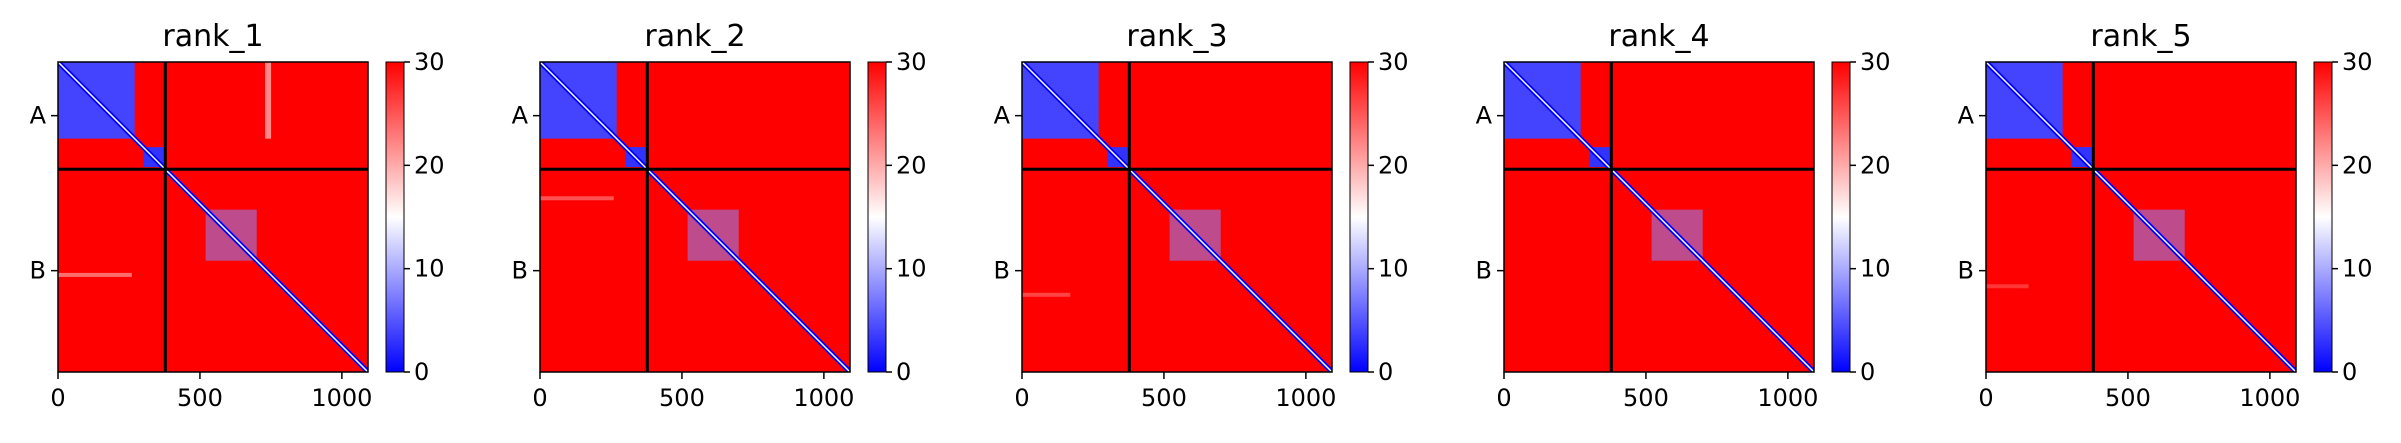  What do you see at coordinates (2140, 36) in the screenshot?
I see `chart-title: rank_5` at bounding box center [2140, 36].